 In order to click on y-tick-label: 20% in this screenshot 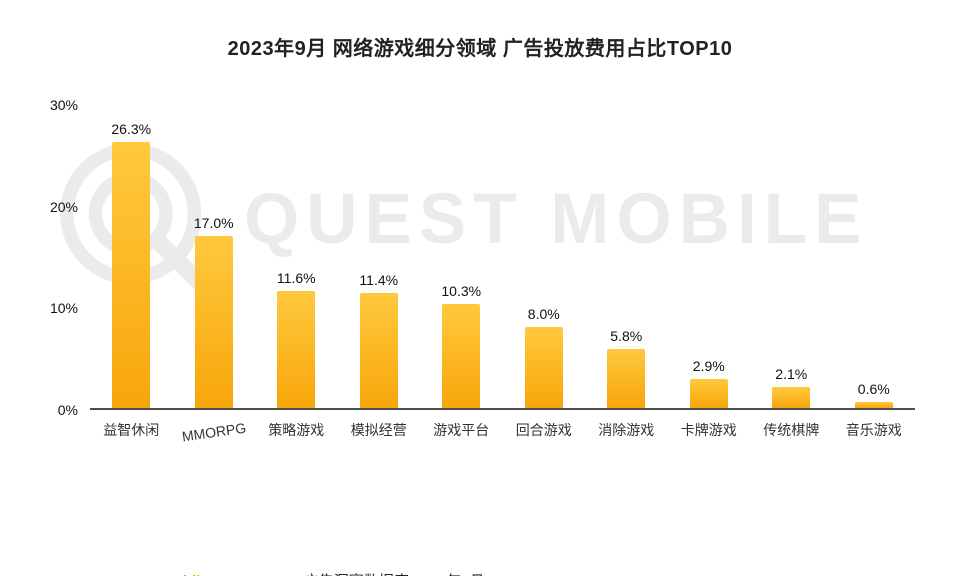, I will do `click(63, 206)`.